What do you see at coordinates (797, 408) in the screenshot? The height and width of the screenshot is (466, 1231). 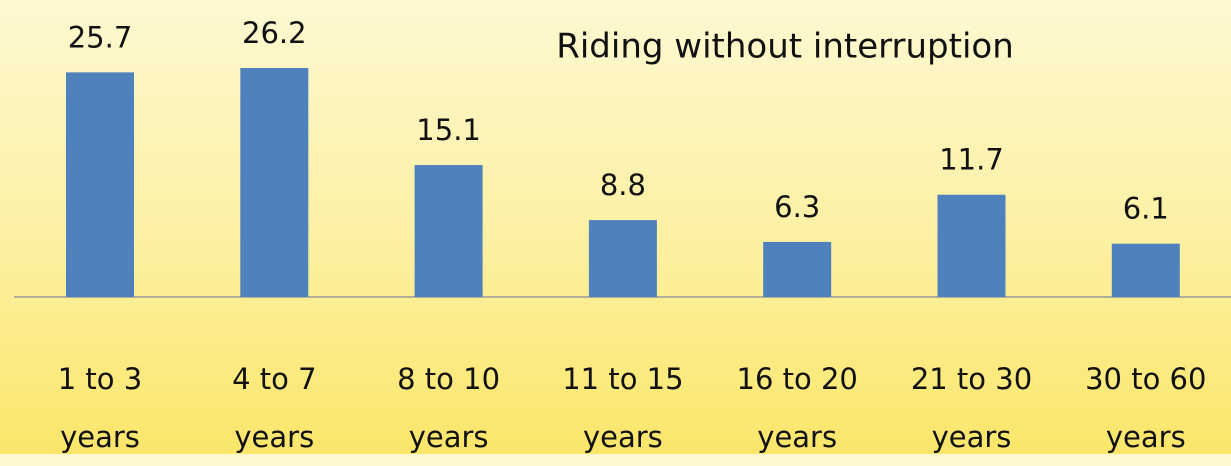 I see `x-tick-label: 16 to 20 years` at bounding box center [797, 408].